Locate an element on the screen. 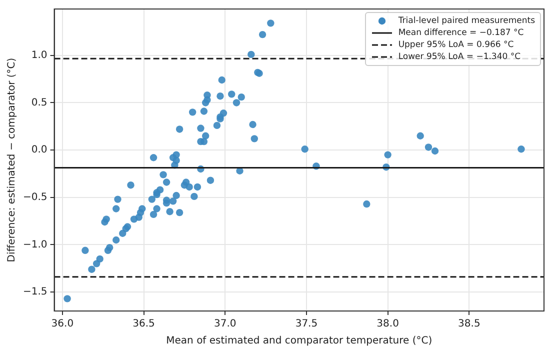 This screenshot has width=550, height=351. x-tick-label: 36.5 is located at coordinates (143, 324).